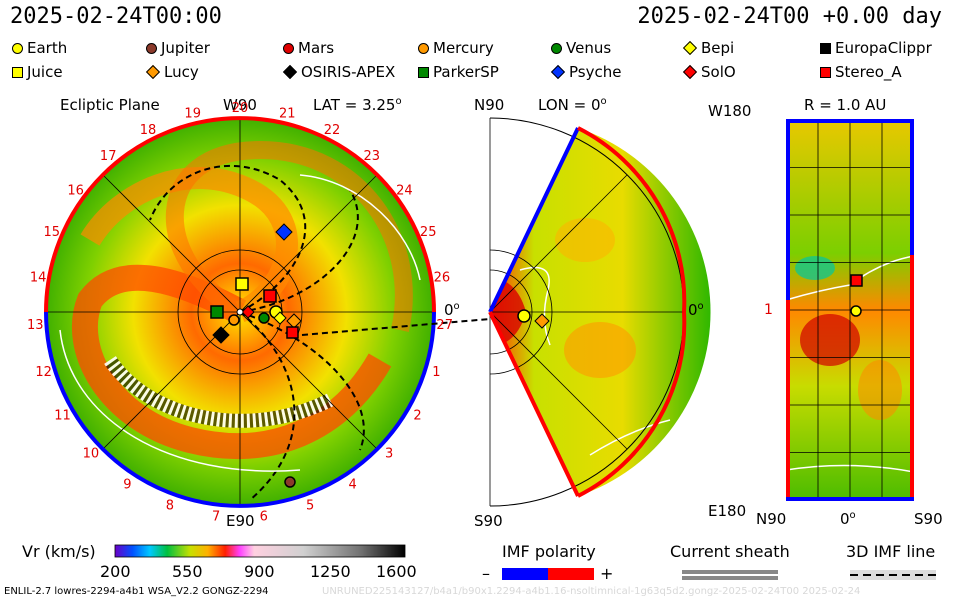 Image resolution: width=960 pixels, height=600 pixels. Describe the element at coordinates (585, 72) in the screenshot. I see `legend-item-psyche: Psyche` at that location.